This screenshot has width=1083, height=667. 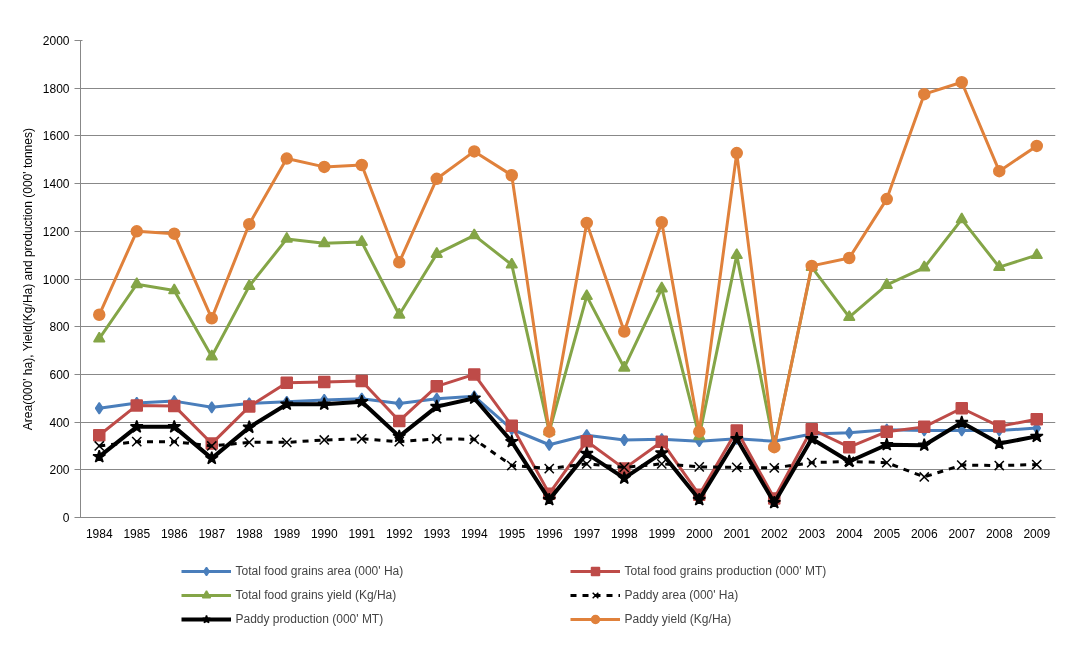 What do you see at coordinates (812, 533) in the screenshot?
I see `x-tick-label: 2003` at bounding box center [812, 533].